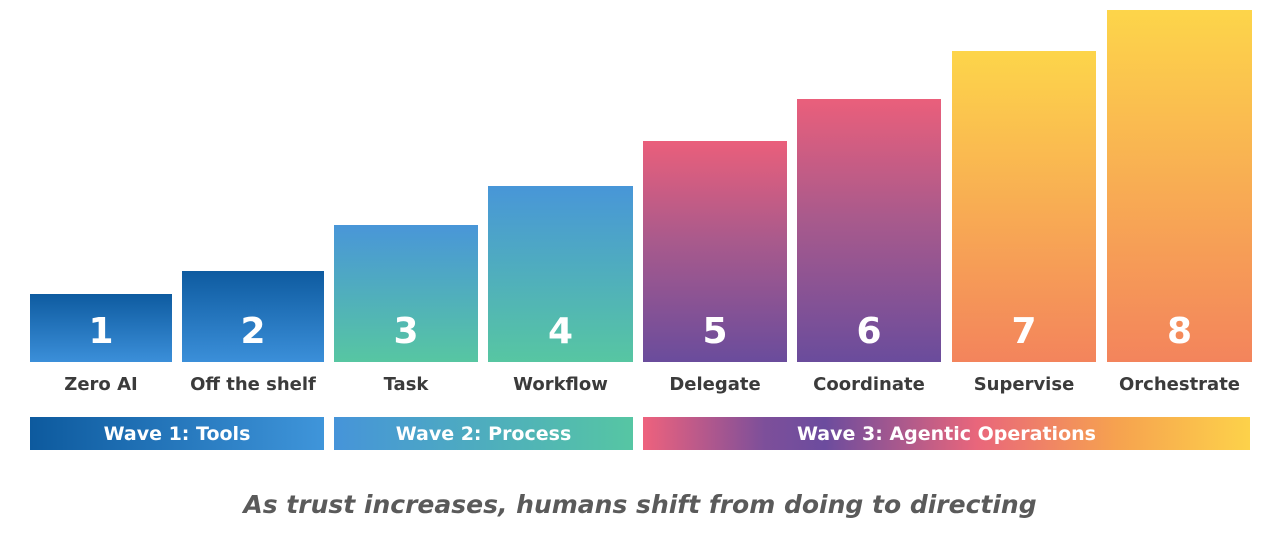  I want to click on step-bar-2: 2, so click(253, 316).